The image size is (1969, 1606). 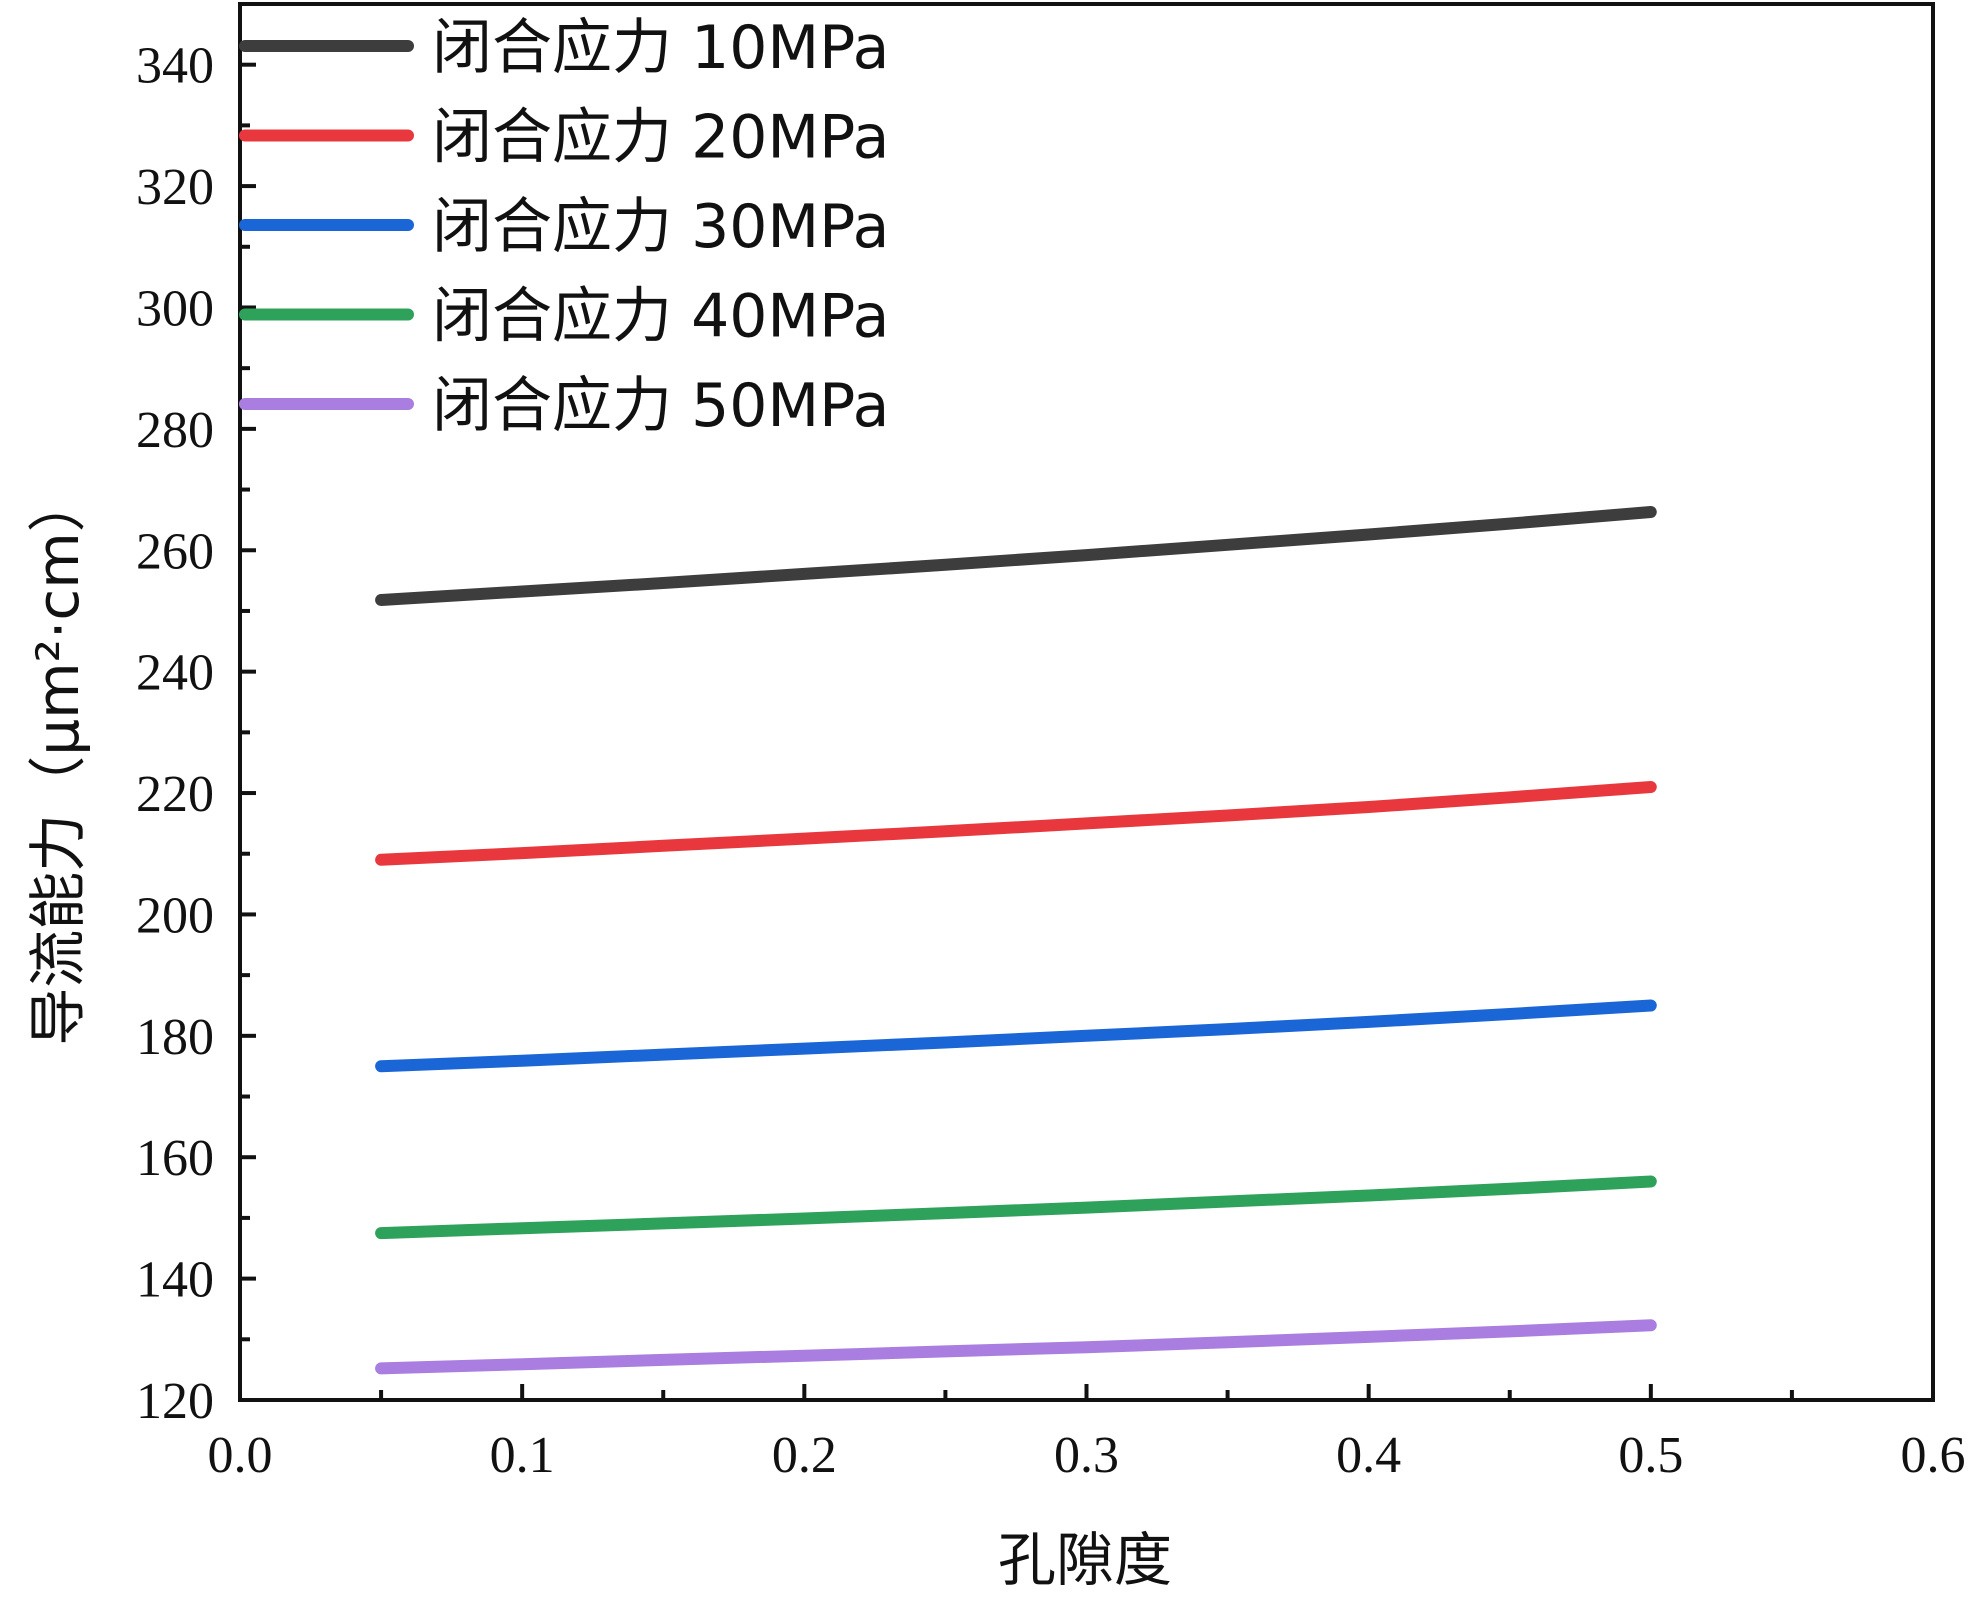 I want to click on y-tick-label: 120, so click(x=175, y=1401).